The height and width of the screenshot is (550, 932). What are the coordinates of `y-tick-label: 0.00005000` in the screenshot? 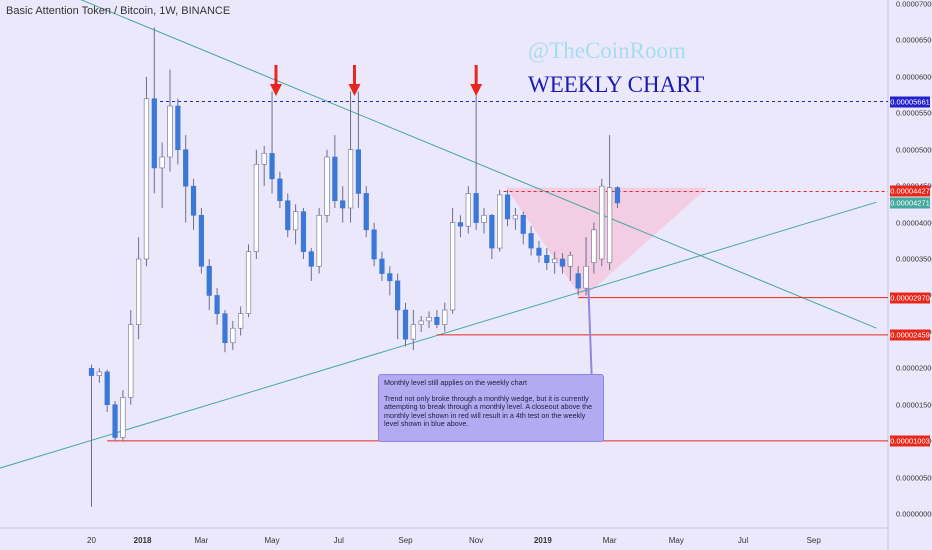 It's located at (914, 150).